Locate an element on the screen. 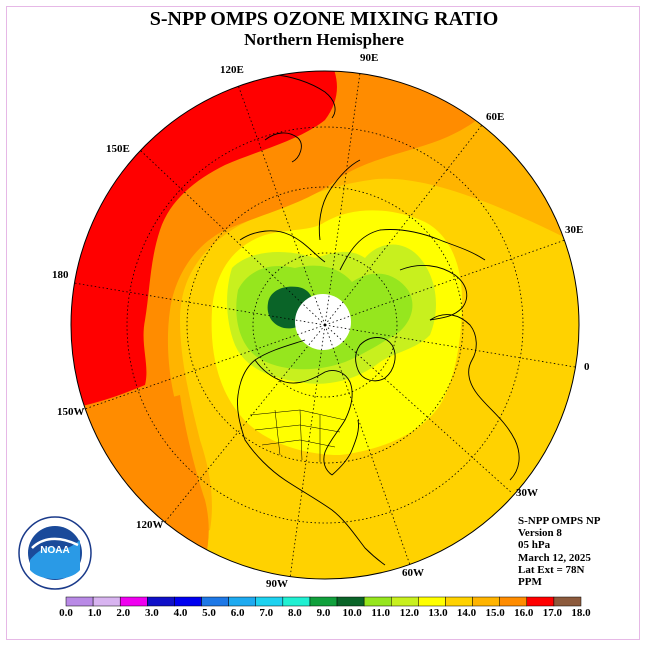 This screenshot has width=648, height=648. colorbar-label: 5.0 is located at coordinates (209, 613).